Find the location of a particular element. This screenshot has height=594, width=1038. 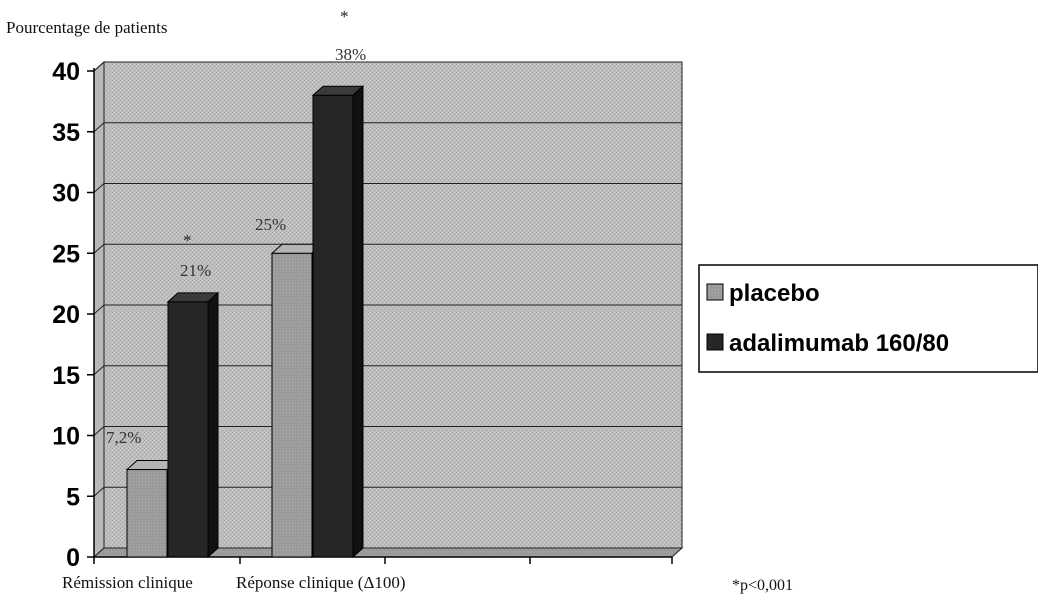

y-tick-label: 40 is located at coordinates (66, 72).